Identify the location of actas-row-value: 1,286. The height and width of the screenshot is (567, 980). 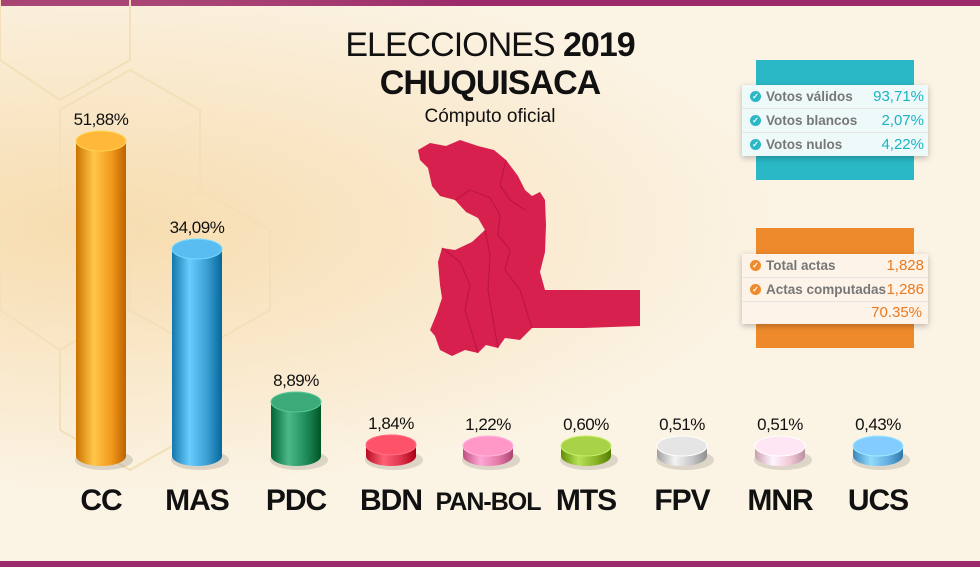
(905, 289).